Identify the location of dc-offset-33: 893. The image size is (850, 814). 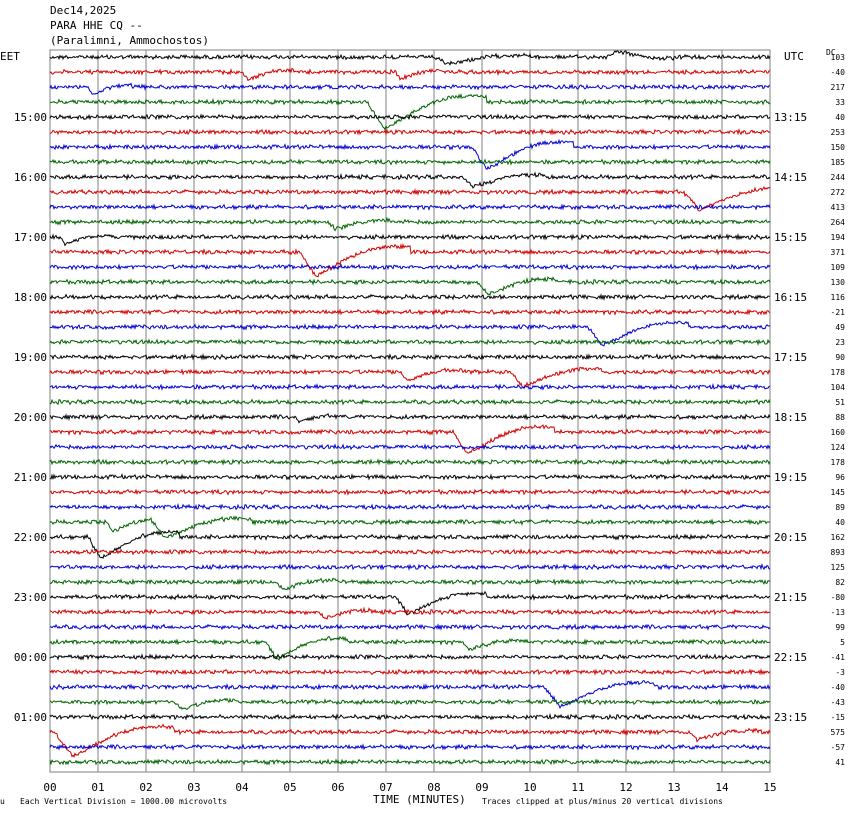
(838, 552).